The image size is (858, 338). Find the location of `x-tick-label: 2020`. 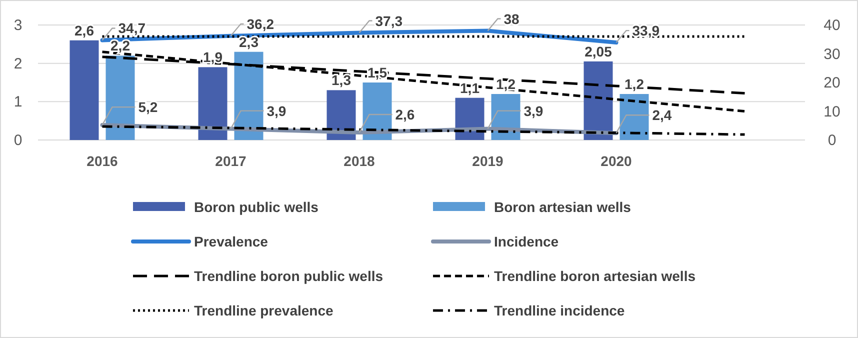

x-tick-label: 2020 is located at coordinates (616, 161).